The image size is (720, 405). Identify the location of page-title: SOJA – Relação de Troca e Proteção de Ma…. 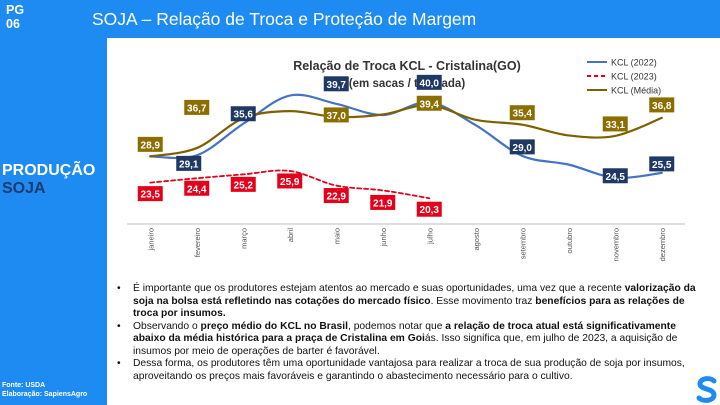
(284, 19).